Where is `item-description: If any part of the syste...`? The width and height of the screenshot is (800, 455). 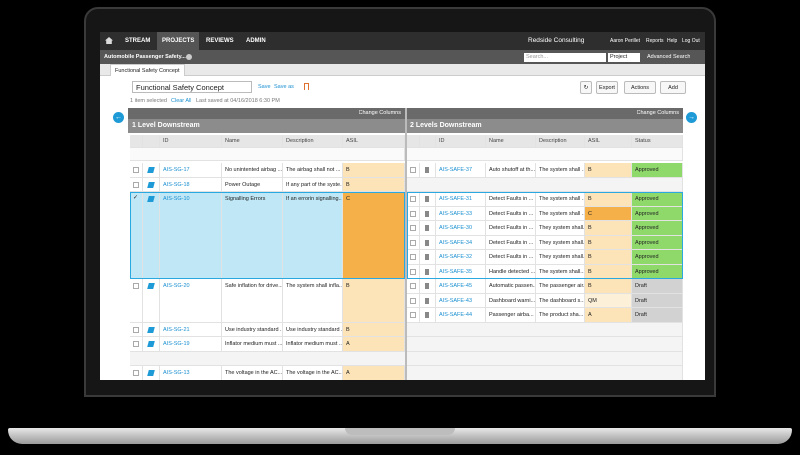
item-description: If any part of the syste... is located at coordinates (313, 184).